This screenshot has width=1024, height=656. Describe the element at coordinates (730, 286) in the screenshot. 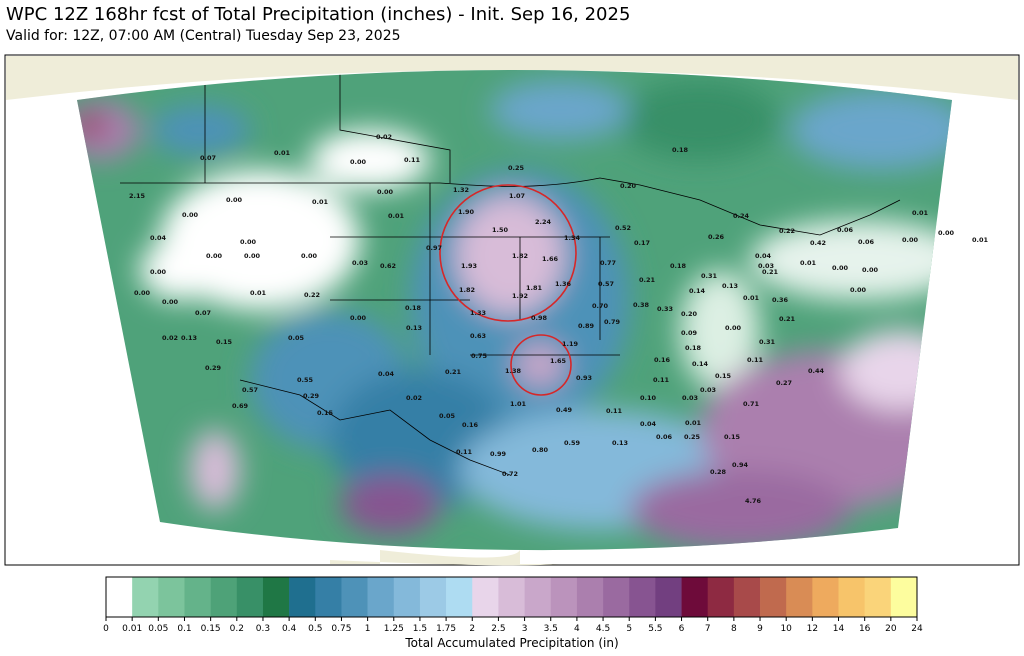

I see `point-label: 0.13` at that location.